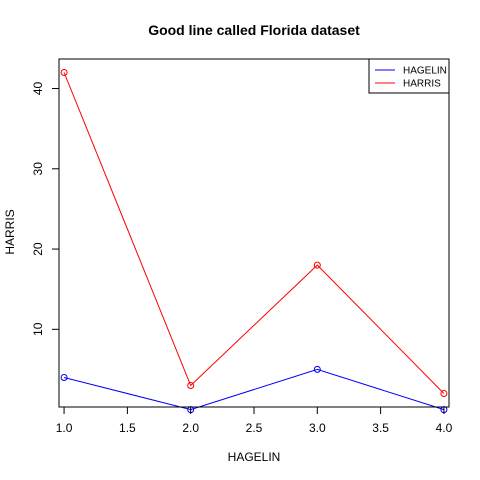  Describe the element at coordinates (254, 457) in the screenshot. I see `x-axis-label: HAGELIN` at that location.